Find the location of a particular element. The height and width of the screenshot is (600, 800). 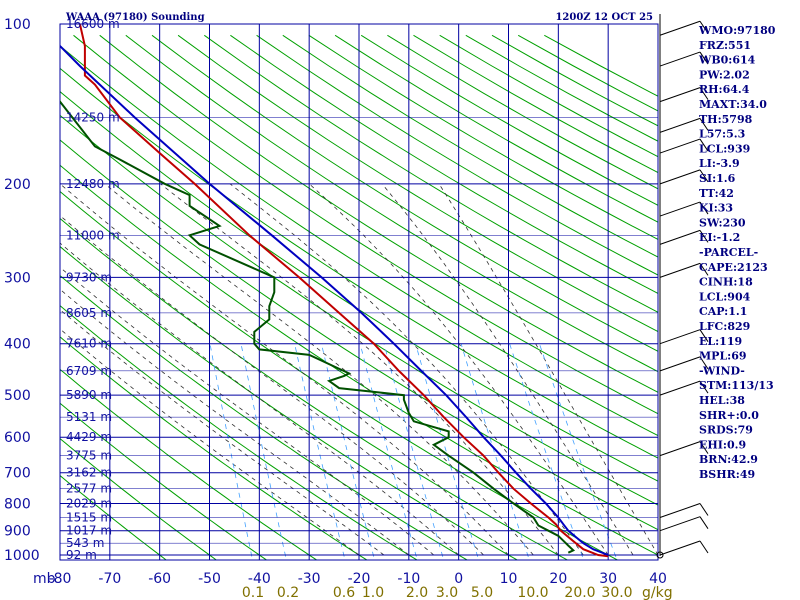

pressure-tick-label: 200 is located at coordinates (17, 185).